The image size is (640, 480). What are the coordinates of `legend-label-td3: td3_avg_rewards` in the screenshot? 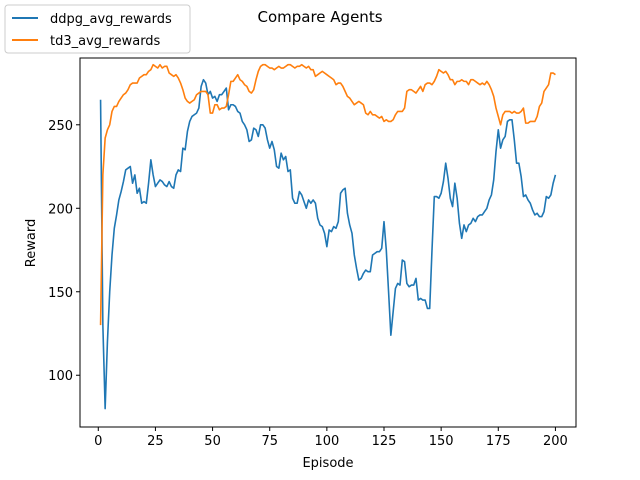 It's located at (105, 41).